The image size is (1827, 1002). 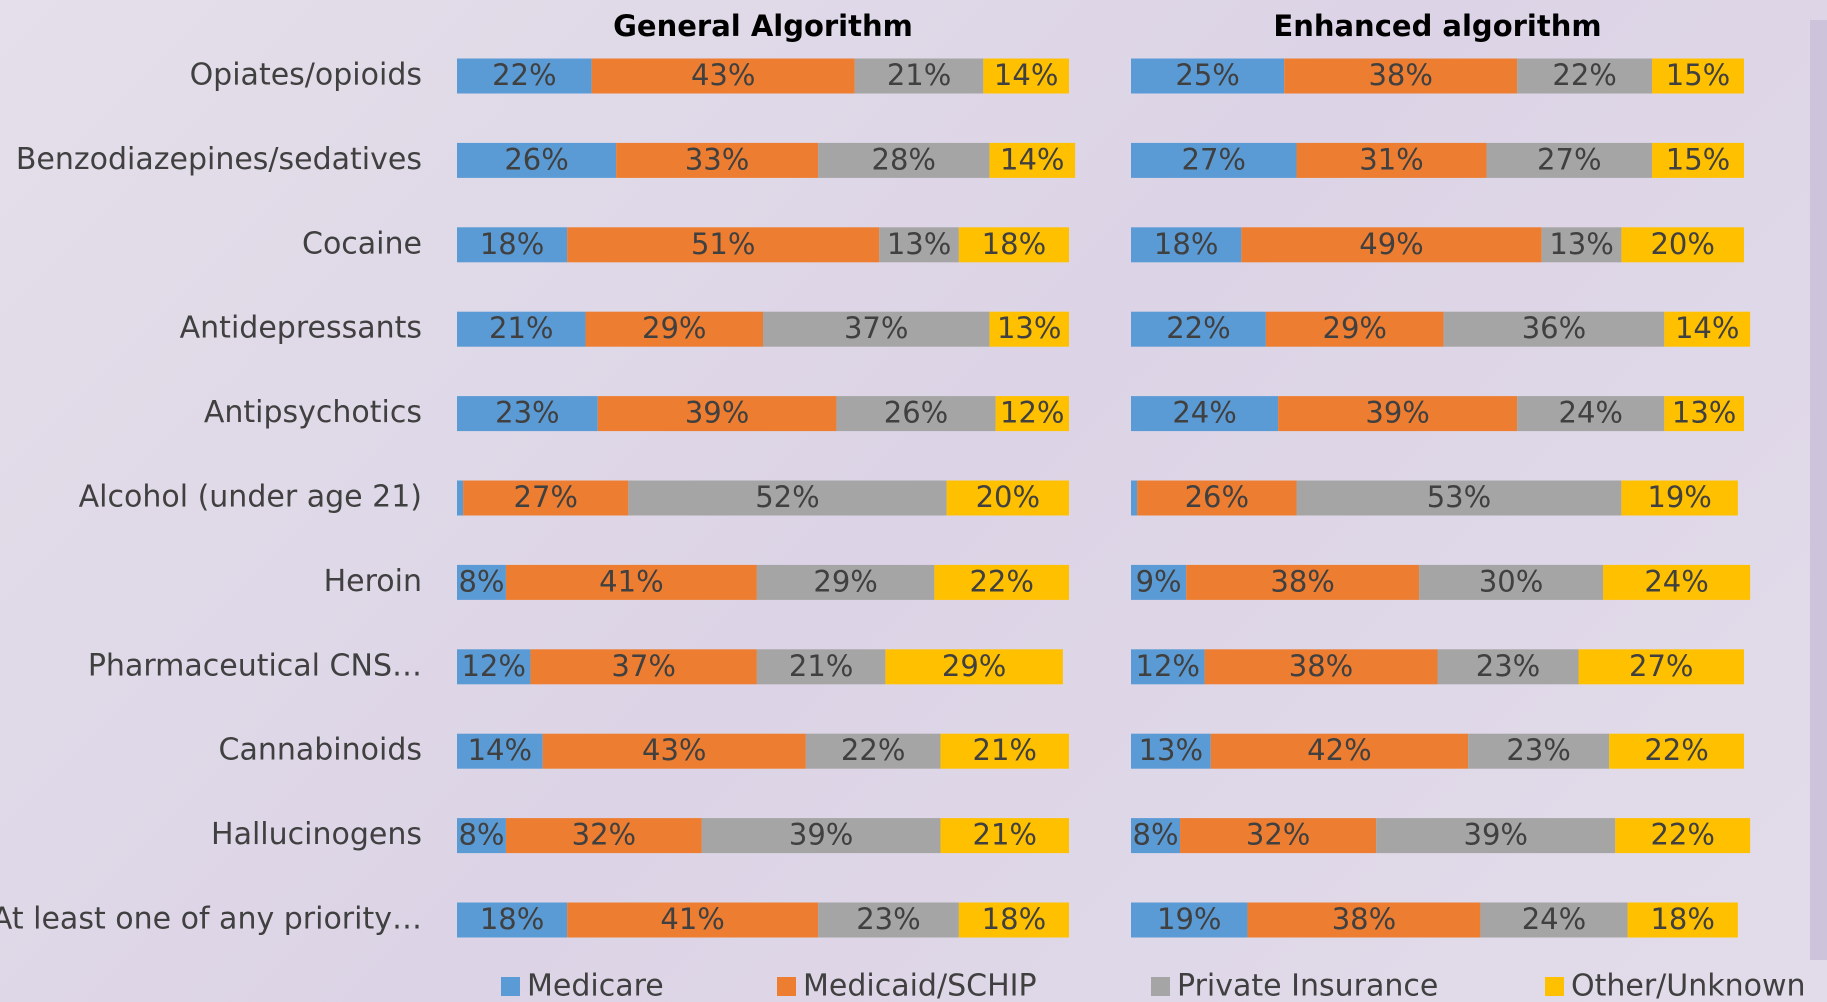 What do you see at coordinates (674, 750) in the screenshot?
I see `value-label: 43%` at bounding box center [674, 750].